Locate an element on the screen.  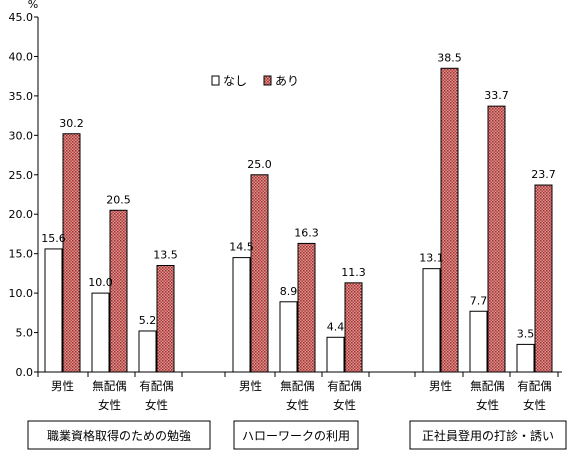
y-tick-label: 5.0 is located at coordinates (25, 333).